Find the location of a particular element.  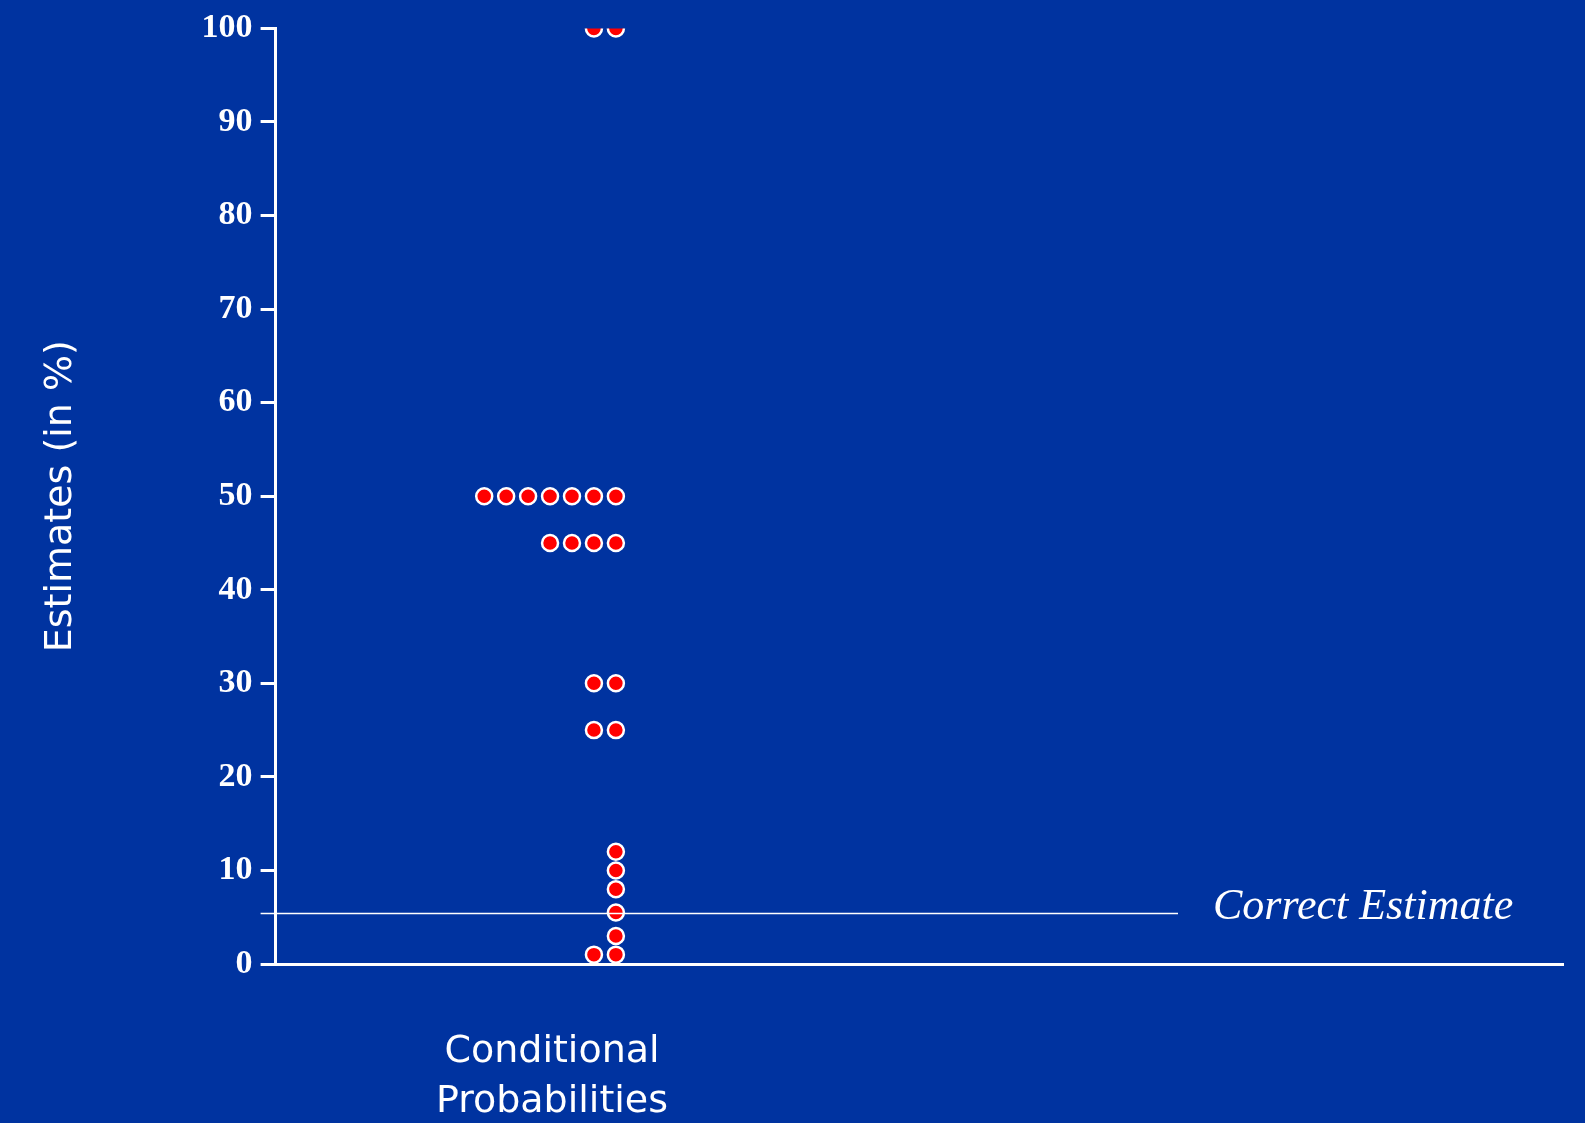

y-tick-label: 40 is located at coordinates (235, 587).